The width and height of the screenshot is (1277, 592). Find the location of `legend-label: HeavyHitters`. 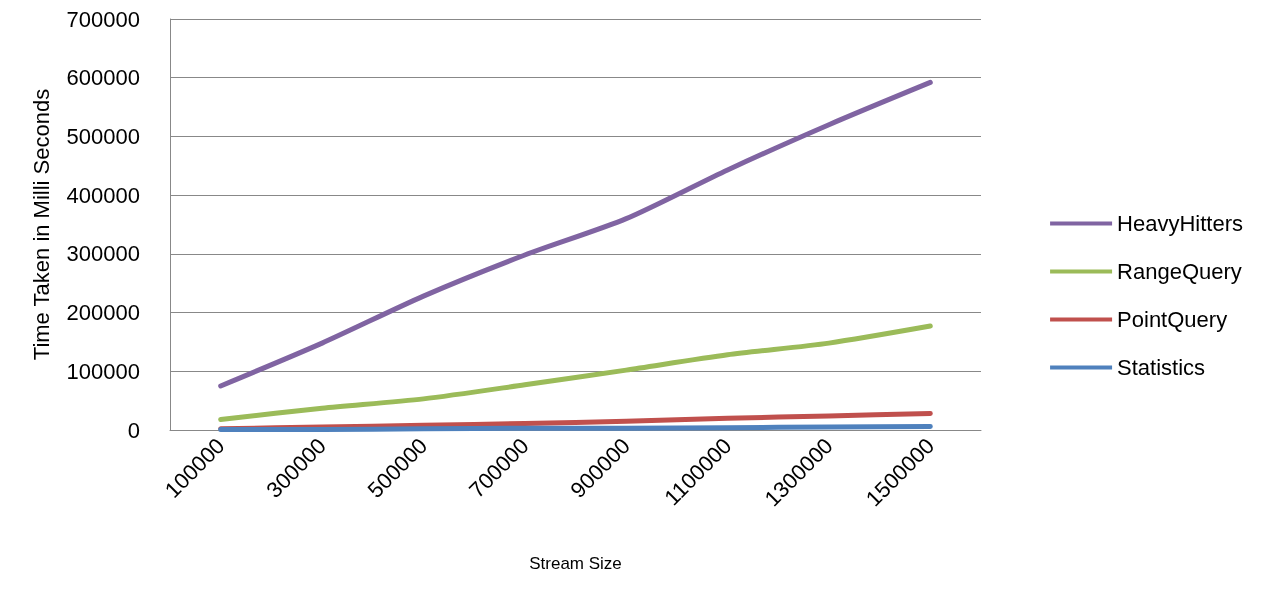

legend-label: HeavyHitters is located at coordinates (1180, 223).